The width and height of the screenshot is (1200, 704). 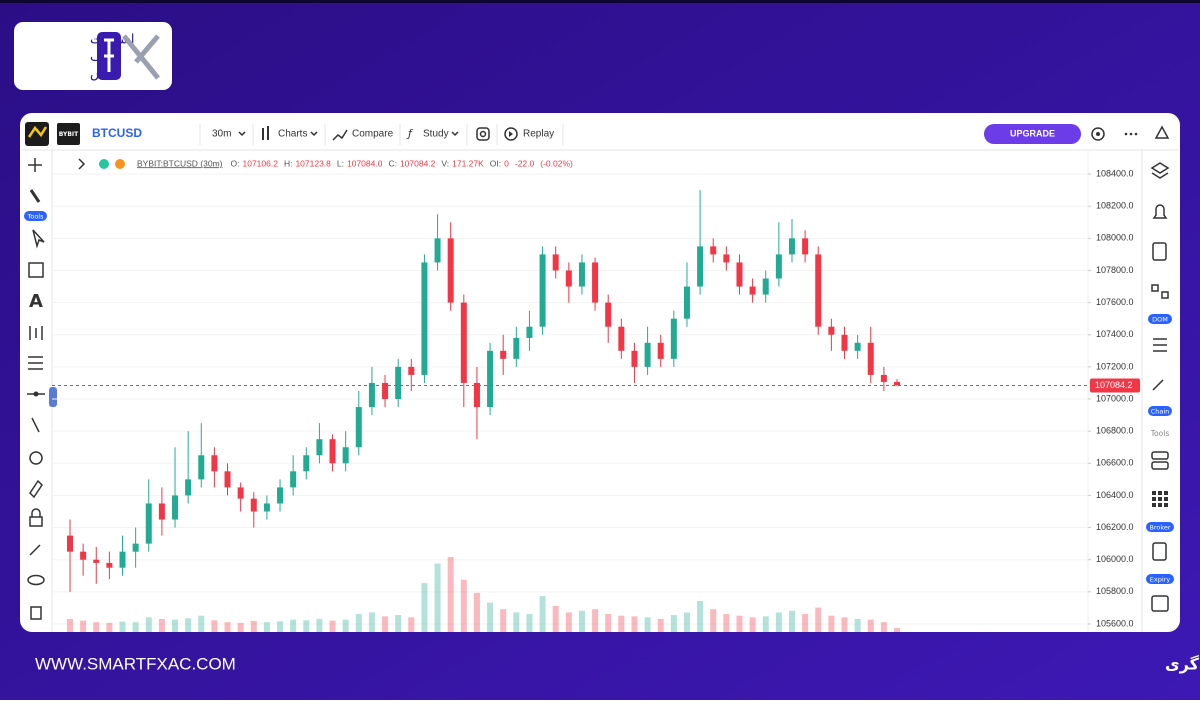 What do you see at coordinates (120, 164) in the screenshot?
I see `legend-dot` at bounding box center [120, 164].